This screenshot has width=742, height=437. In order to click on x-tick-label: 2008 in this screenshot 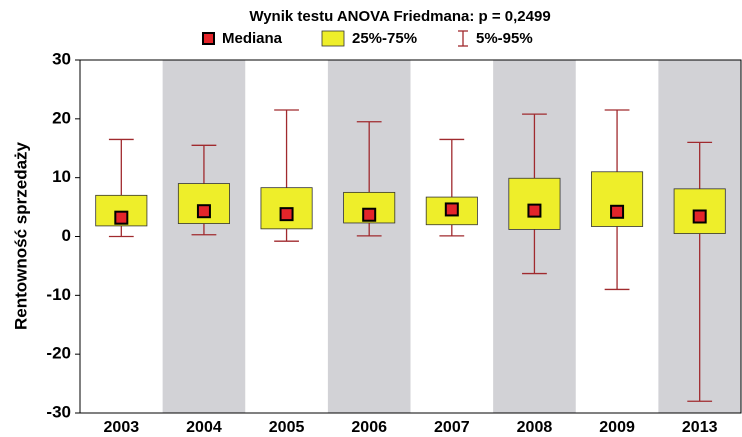, I will do `click(535, 427)`.